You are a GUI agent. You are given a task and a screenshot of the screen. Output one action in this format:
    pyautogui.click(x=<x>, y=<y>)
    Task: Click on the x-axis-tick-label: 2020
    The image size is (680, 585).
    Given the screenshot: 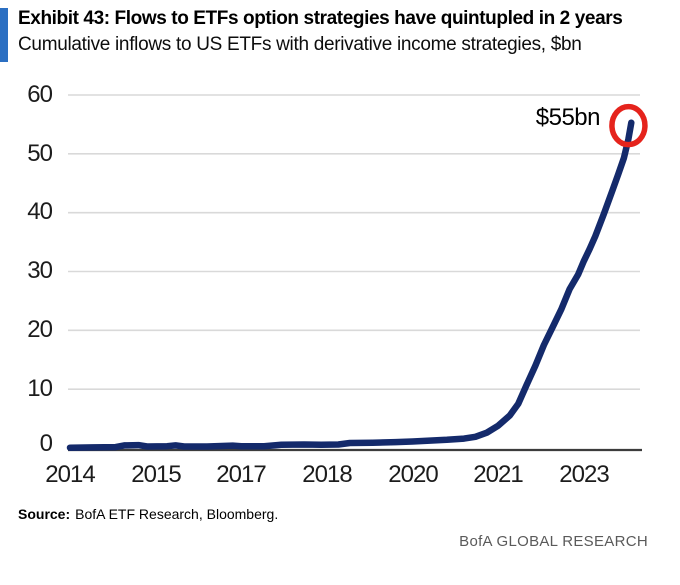 What is the action you would take?
    pyautogui.click(x=413, y=474)
    